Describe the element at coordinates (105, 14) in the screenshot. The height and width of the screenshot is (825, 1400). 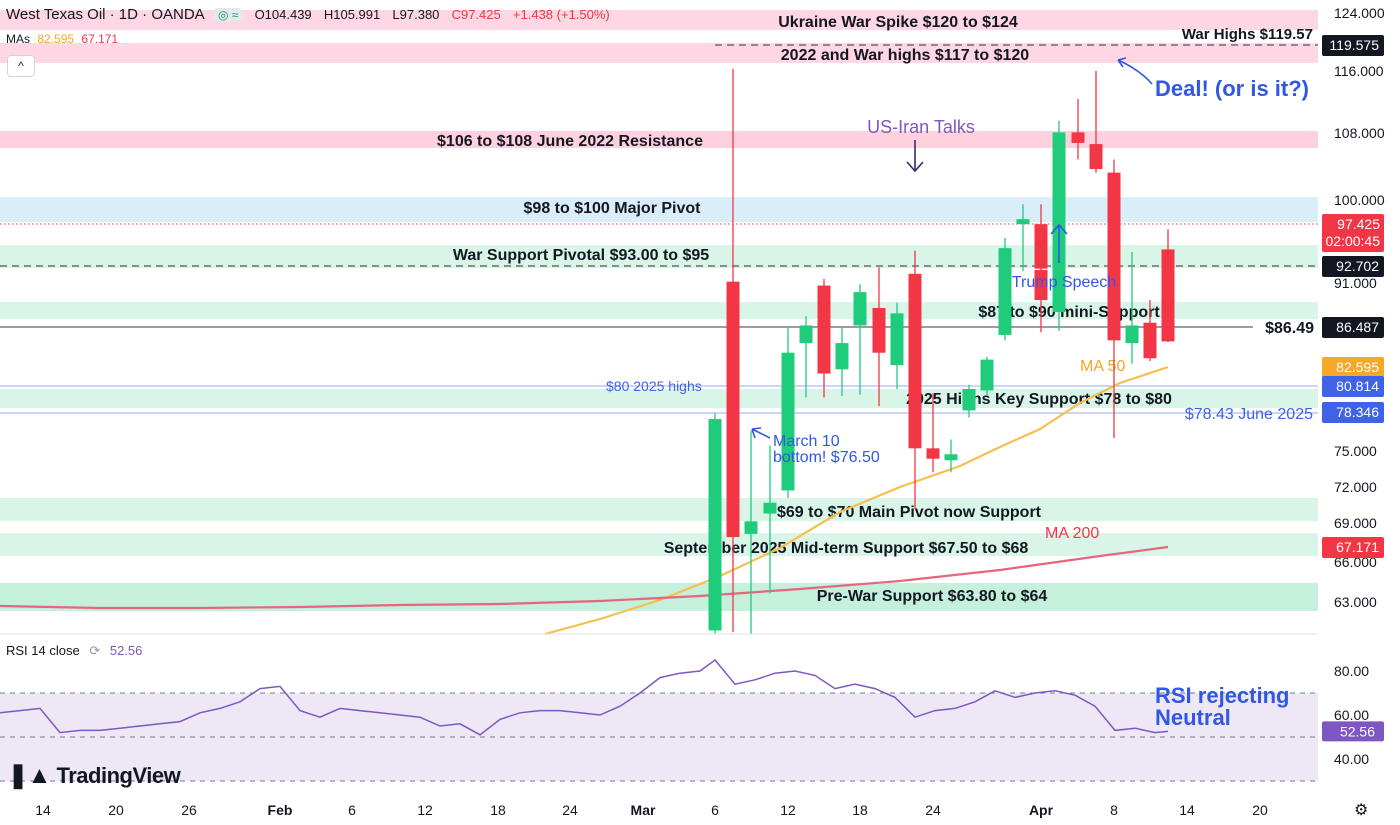
I see `symbol-title: West Texas Oil · 1D · OANDA` at that location.